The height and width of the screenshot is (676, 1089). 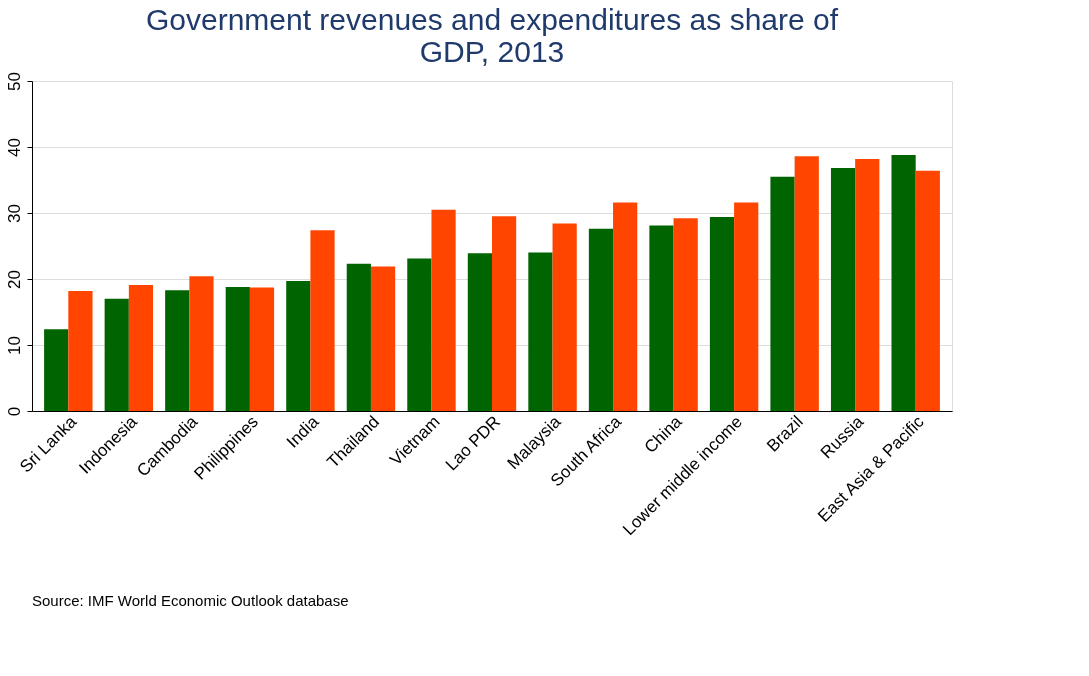 What do you see at coordinates (190, 600) in the screenshot?
I see `source-note: Source: IMF World Economic Outlook database` at bounding box center [190, 600].